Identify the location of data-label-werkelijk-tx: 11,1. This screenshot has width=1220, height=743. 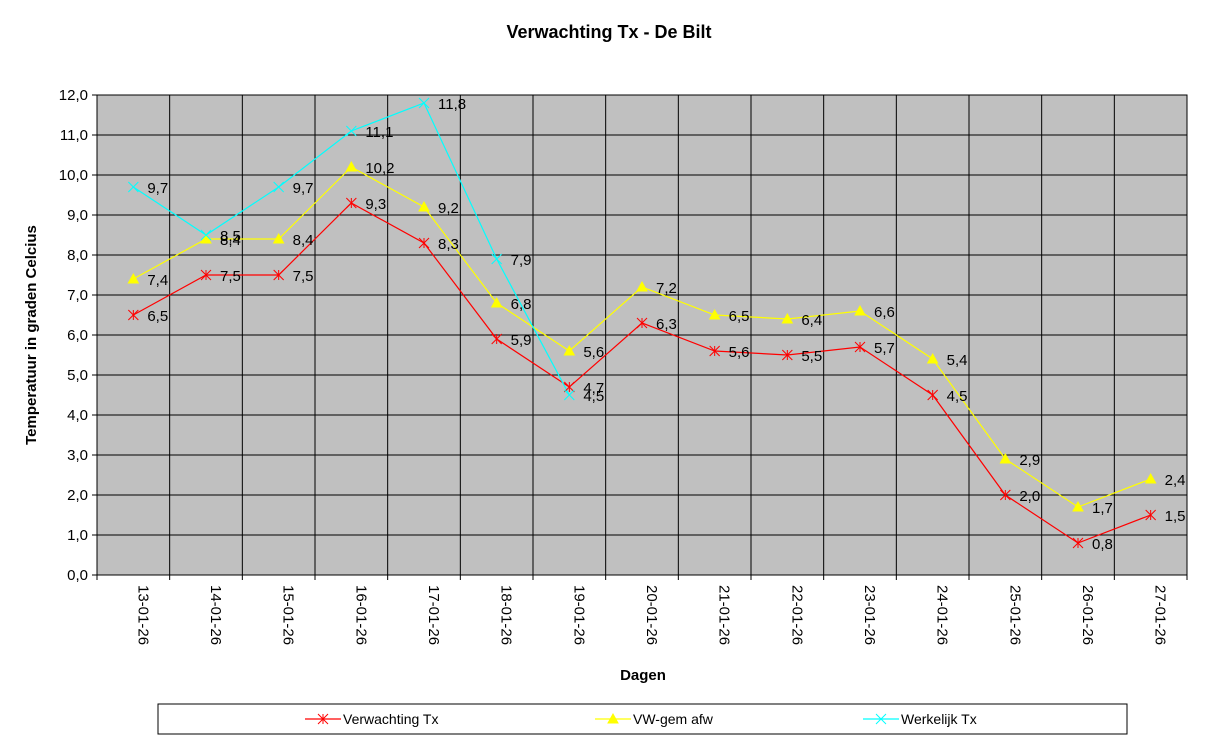
(379, 132).